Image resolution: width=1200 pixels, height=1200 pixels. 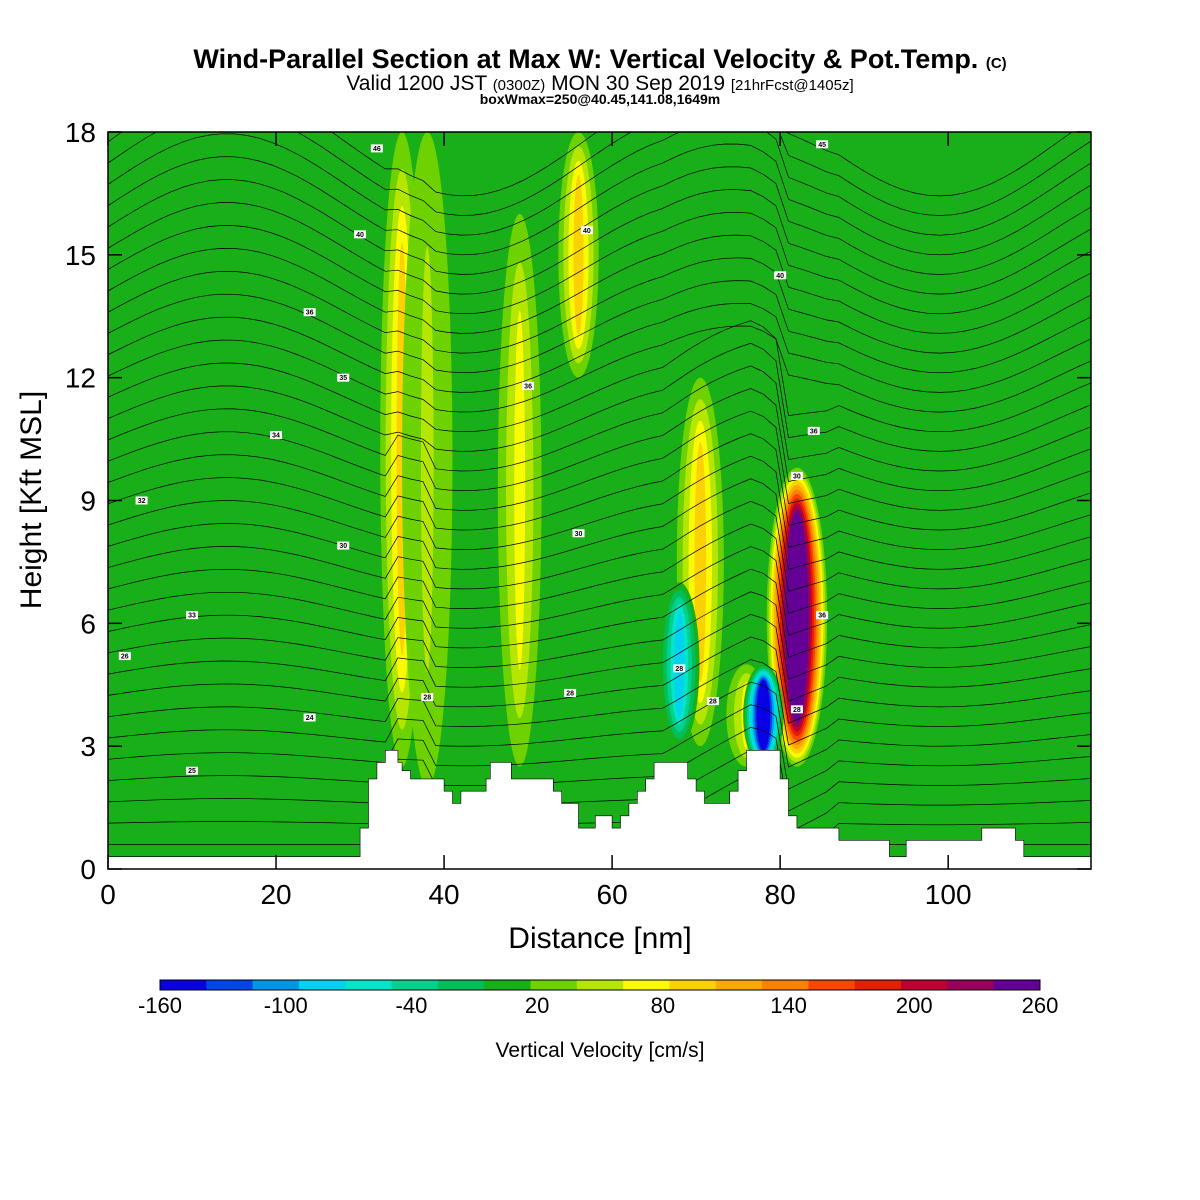 What do you see at coordinates (948, 894) in the screenshot?
I see `x-tick-label: 100` at bounding box center [948, 894].